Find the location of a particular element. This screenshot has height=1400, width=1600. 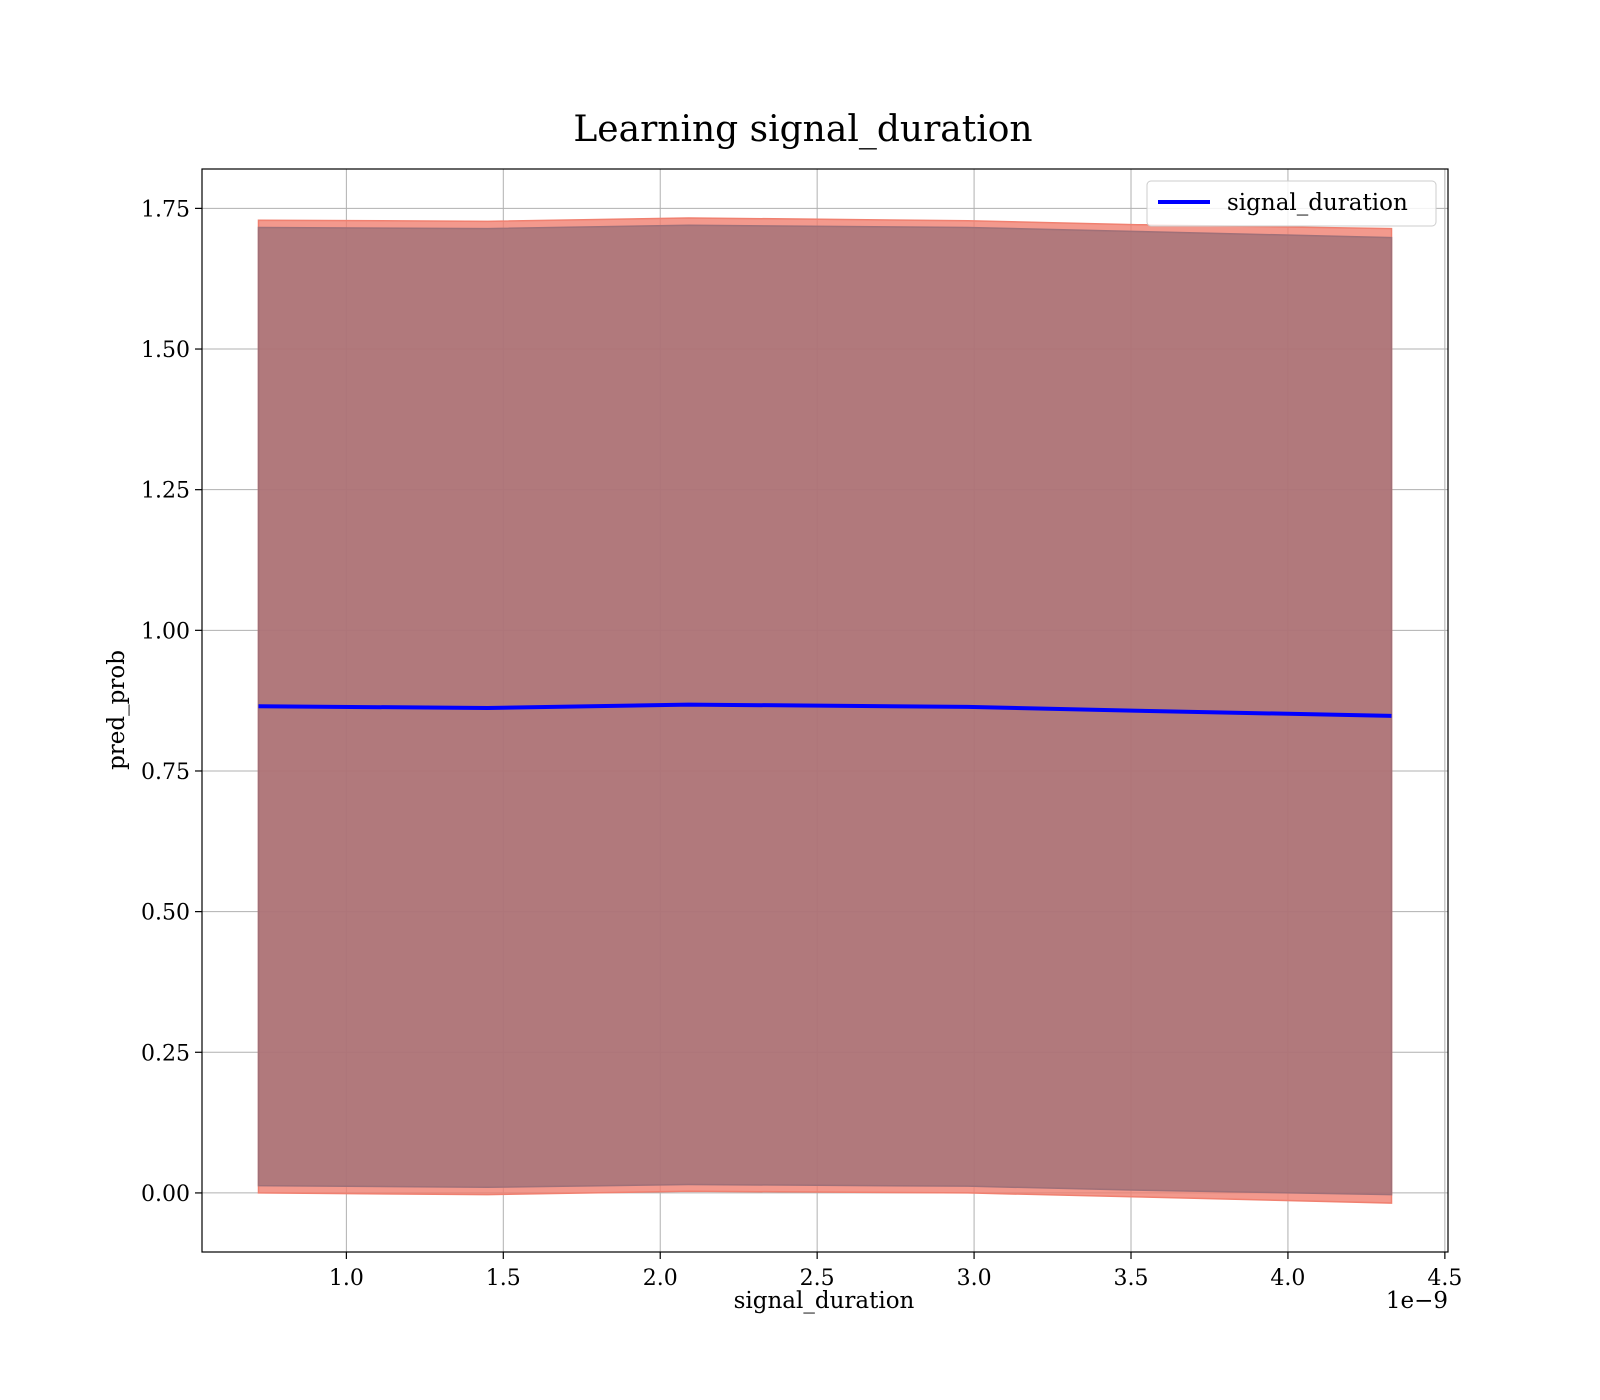

x-tick-label: 4.0 is located at coordinates (1287, 1278).